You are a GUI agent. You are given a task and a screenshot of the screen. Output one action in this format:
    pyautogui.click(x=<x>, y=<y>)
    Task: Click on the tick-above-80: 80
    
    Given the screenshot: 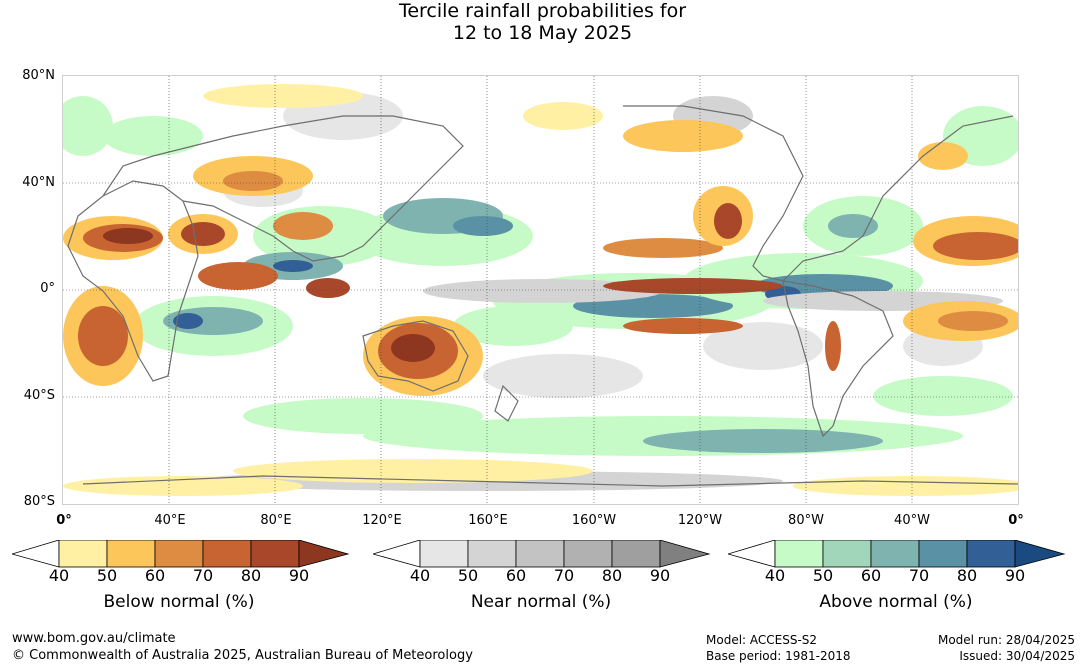 What is the action you would take?
    pyautogui.click(x=967, y=575)
    